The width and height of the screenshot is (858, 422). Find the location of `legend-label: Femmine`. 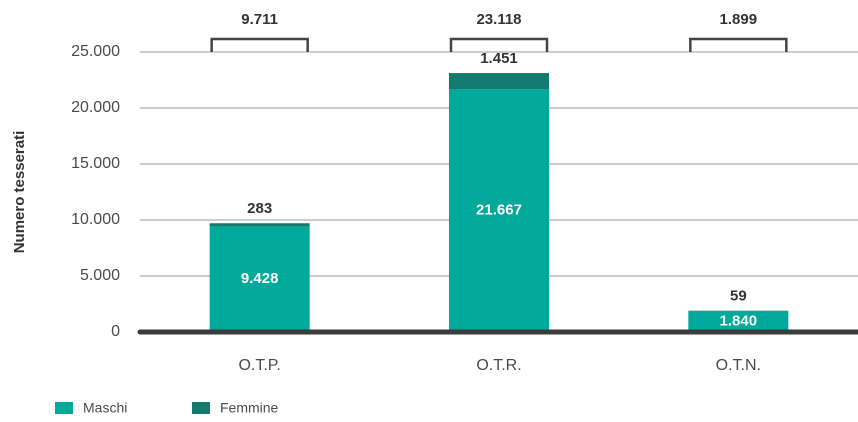

legend-label: Femmine is located at coordinates (249, 408).